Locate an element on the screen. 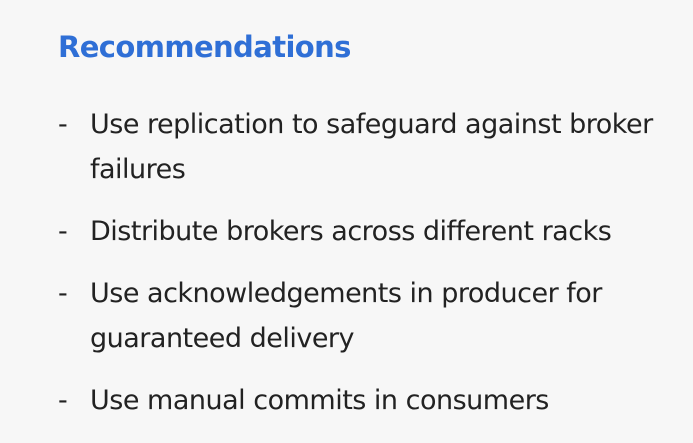  slide-title: Recommendations is located at coordinates (204, 47).